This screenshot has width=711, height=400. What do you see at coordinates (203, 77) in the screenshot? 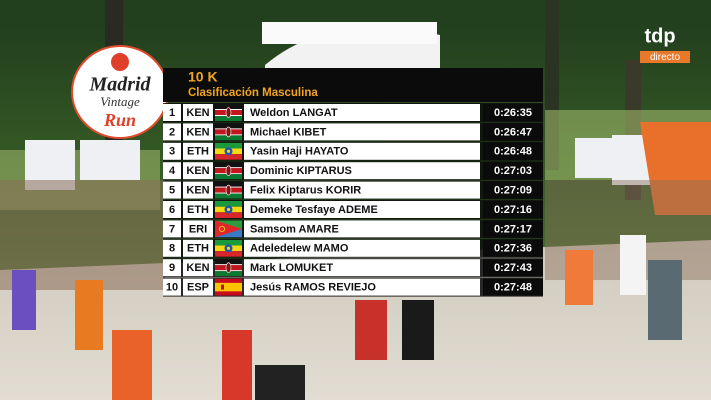
I see `panel-title: 10 K` at bounding box center [203, 77].